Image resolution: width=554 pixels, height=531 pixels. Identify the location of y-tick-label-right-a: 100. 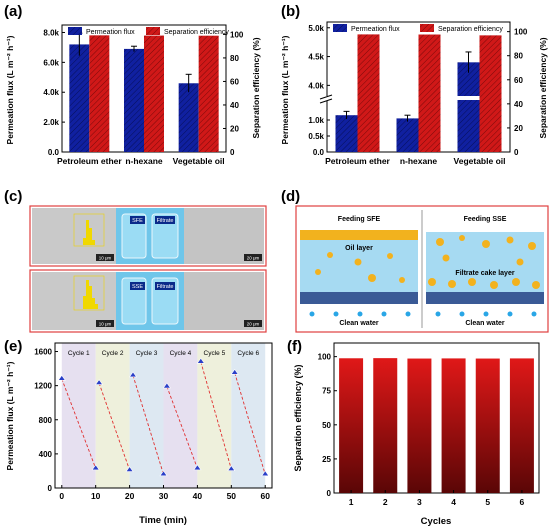
(237, 34).